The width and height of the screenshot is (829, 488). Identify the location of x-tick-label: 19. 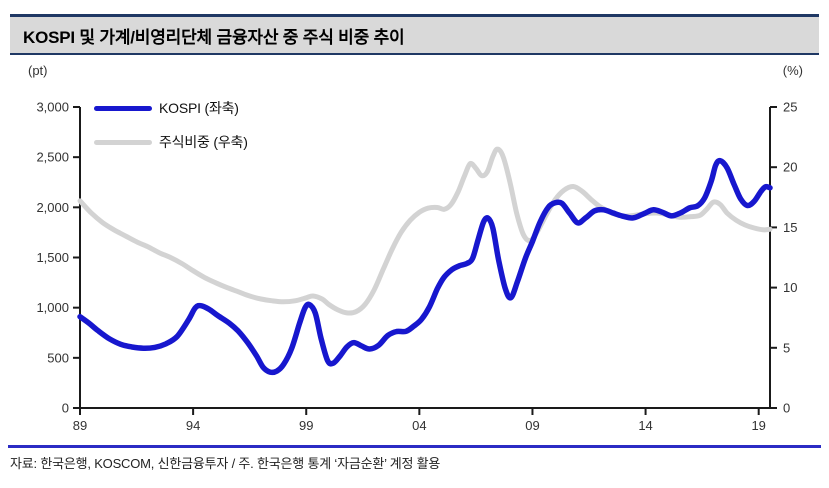
(758, 425).